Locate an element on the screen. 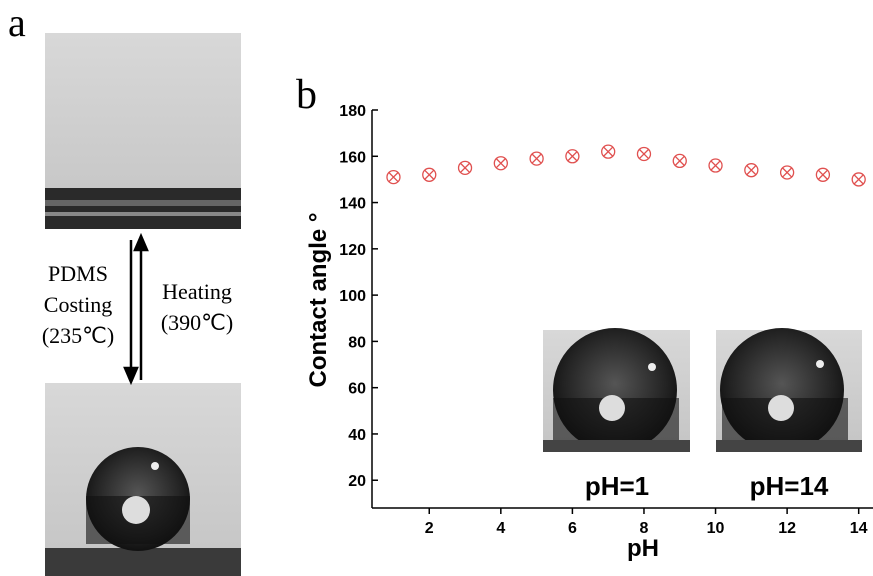  y-tick-label: 160 is located at coordinates (352, 157).